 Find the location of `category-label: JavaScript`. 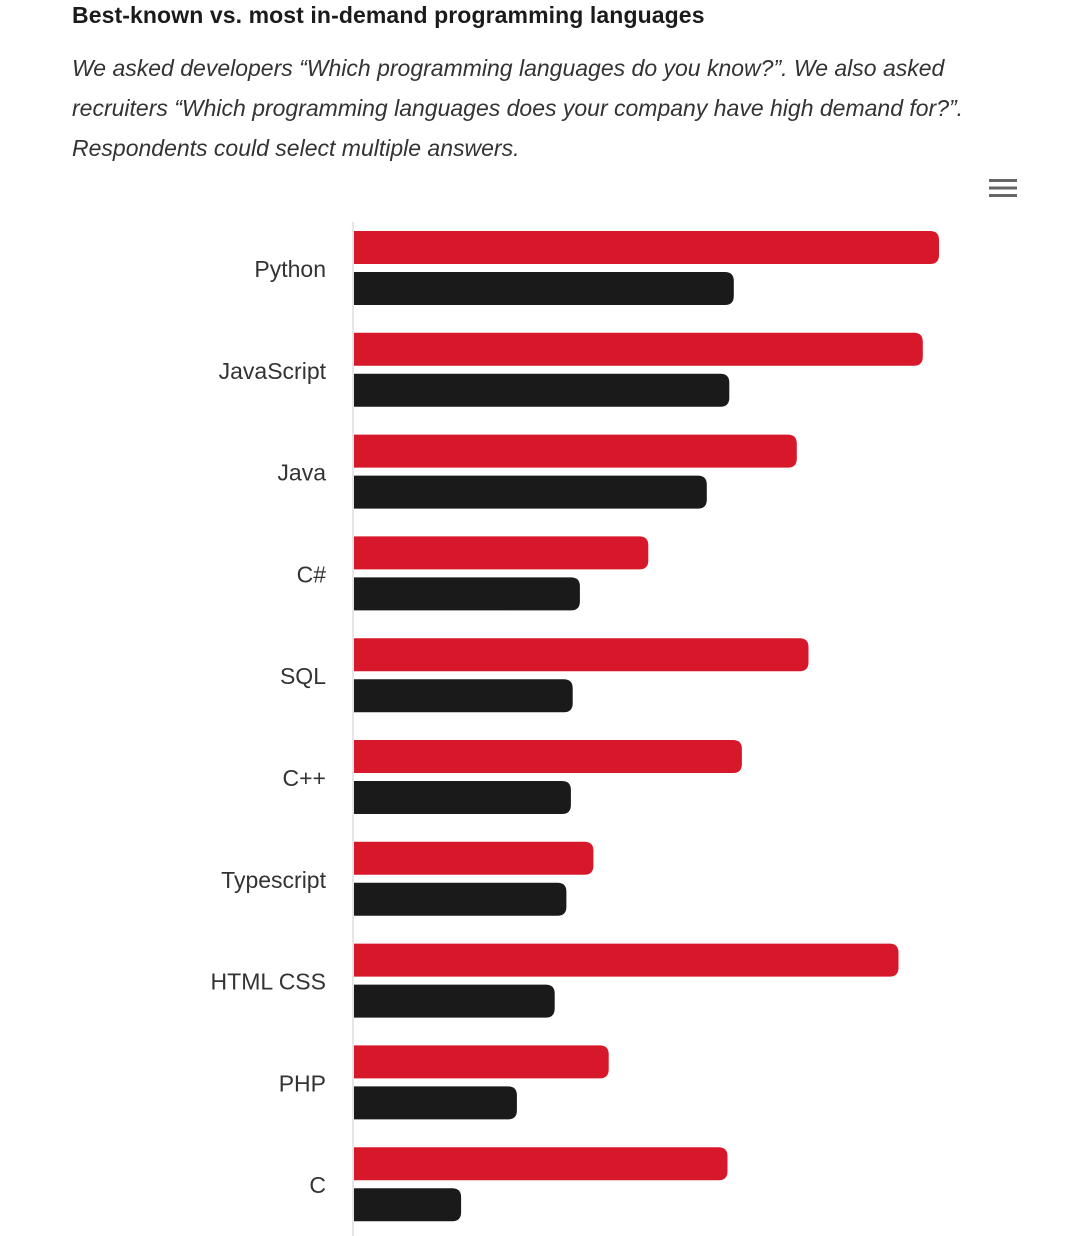

category-label: JavaScript is located at coordinates (273, 371).